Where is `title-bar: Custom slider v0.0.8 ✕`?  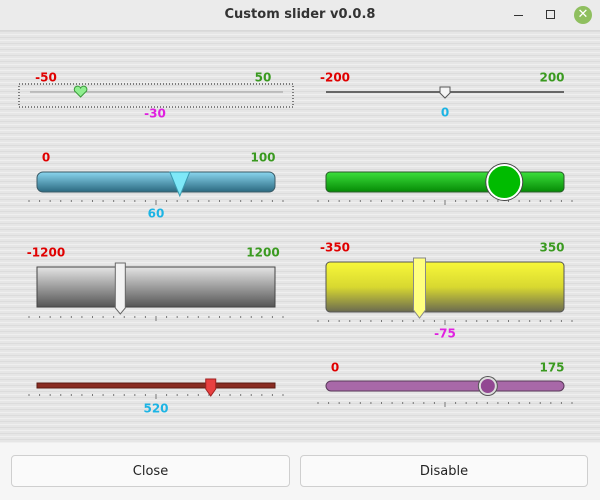
title-bar: Custom slider v0.0.8 ✕ is located at coordinates (300, 15).